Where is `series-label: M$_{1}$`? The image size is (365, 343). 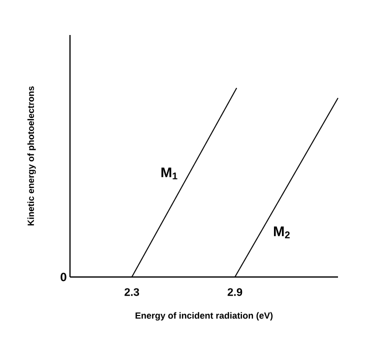
series-label: M$_{1}$ is located at coordinates (169, 174).